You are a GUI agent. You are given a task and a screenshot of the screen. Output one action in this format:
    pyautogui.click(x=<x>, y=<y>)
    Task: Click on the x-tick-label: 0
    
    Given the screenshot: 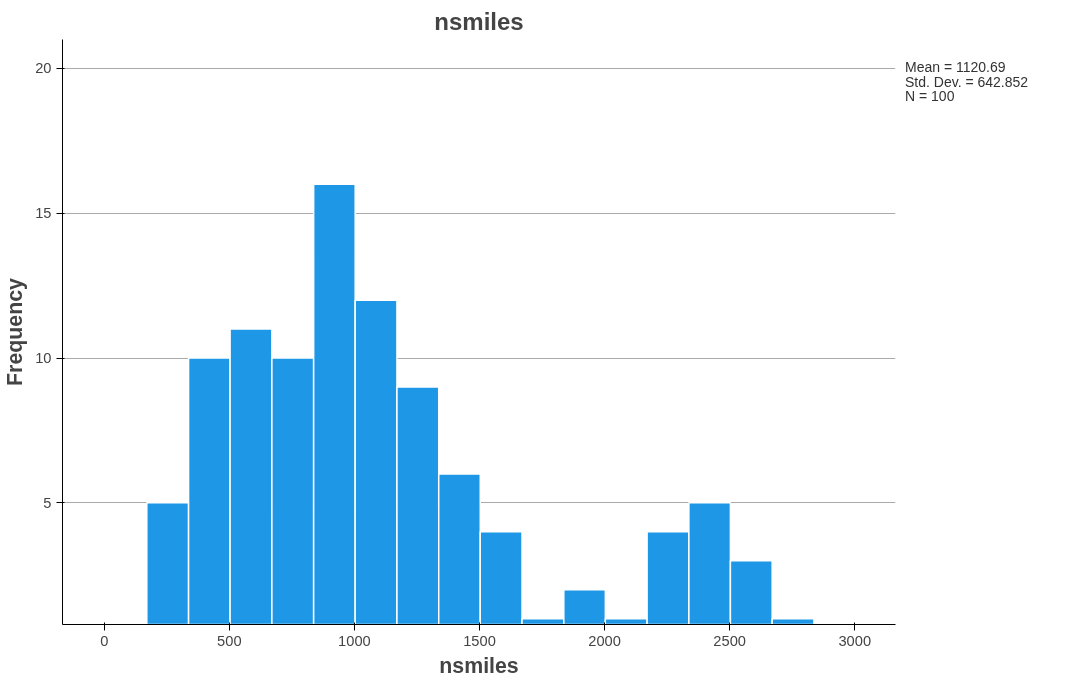 What is the action you would take?
    pyautogui.click(x=104, y=640)
    